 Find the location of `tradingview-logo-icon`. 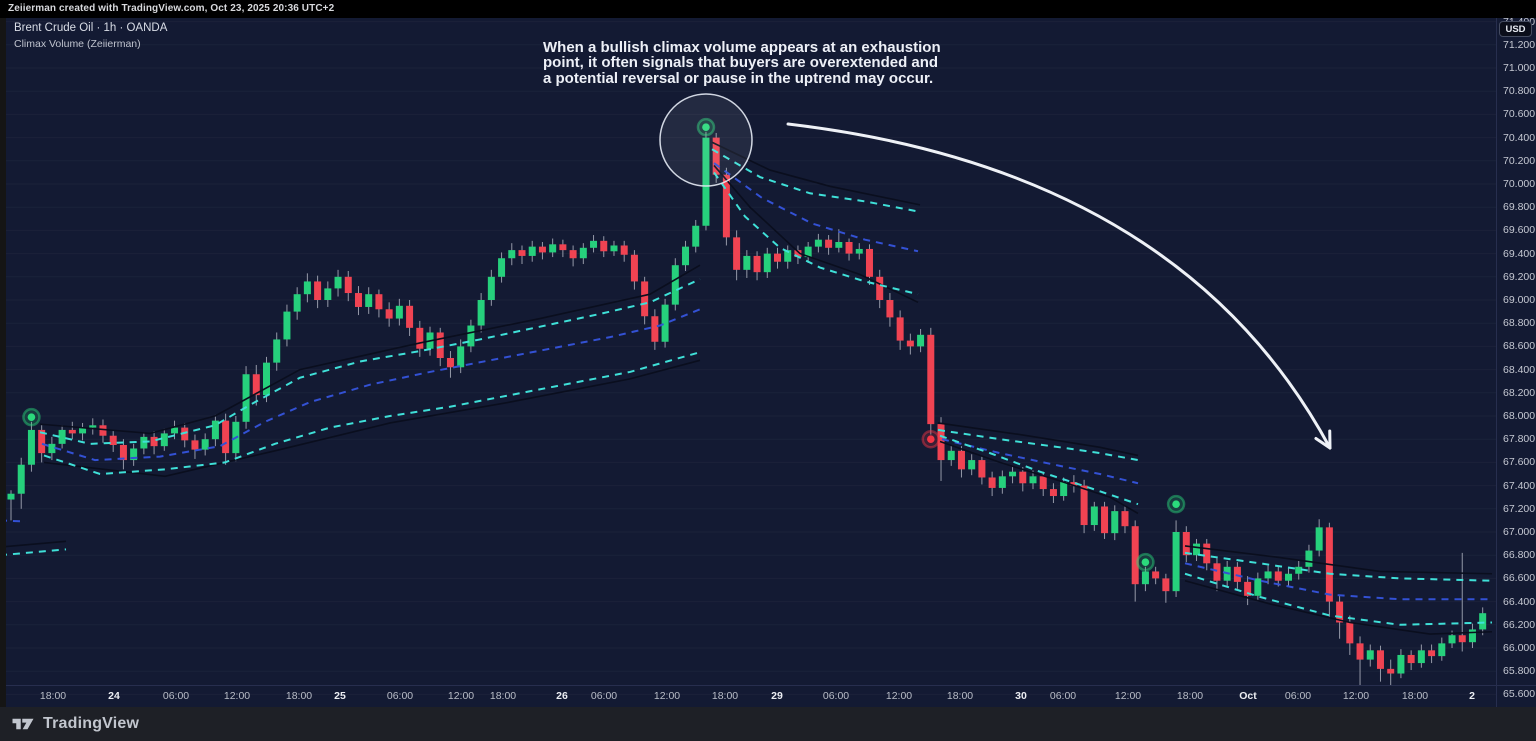

tradingview-logo-icon is located at coordinates (23, 724).